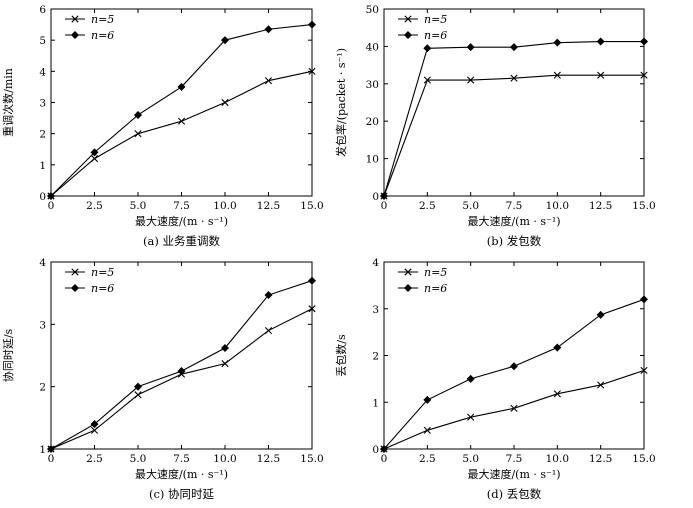  Describe the element at coordinates (42, 10) in the screenshot. I see `y-tick-label: 6` at that location.